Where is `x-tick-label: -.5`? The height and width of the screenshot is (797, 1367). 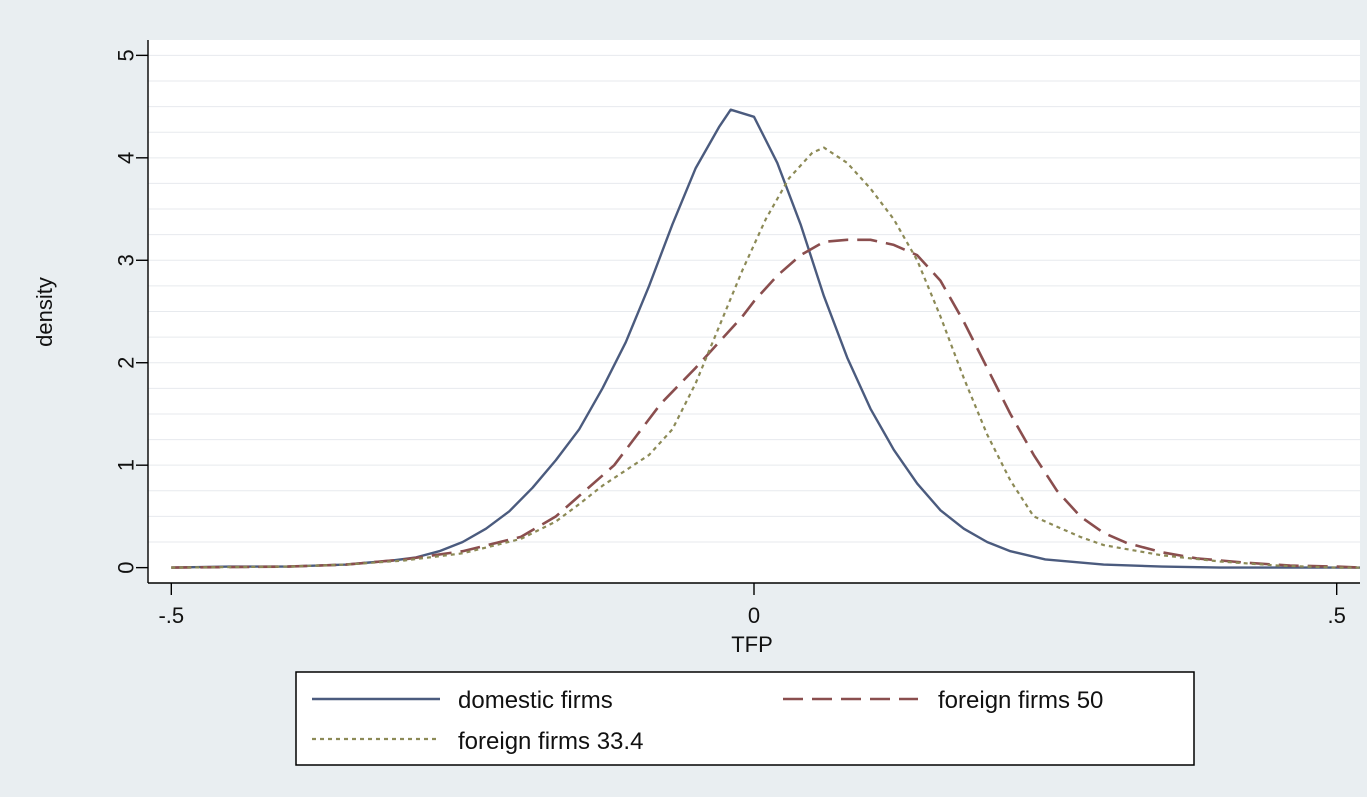 x-tick-label: -.5 is located at coordinates (171, 615).